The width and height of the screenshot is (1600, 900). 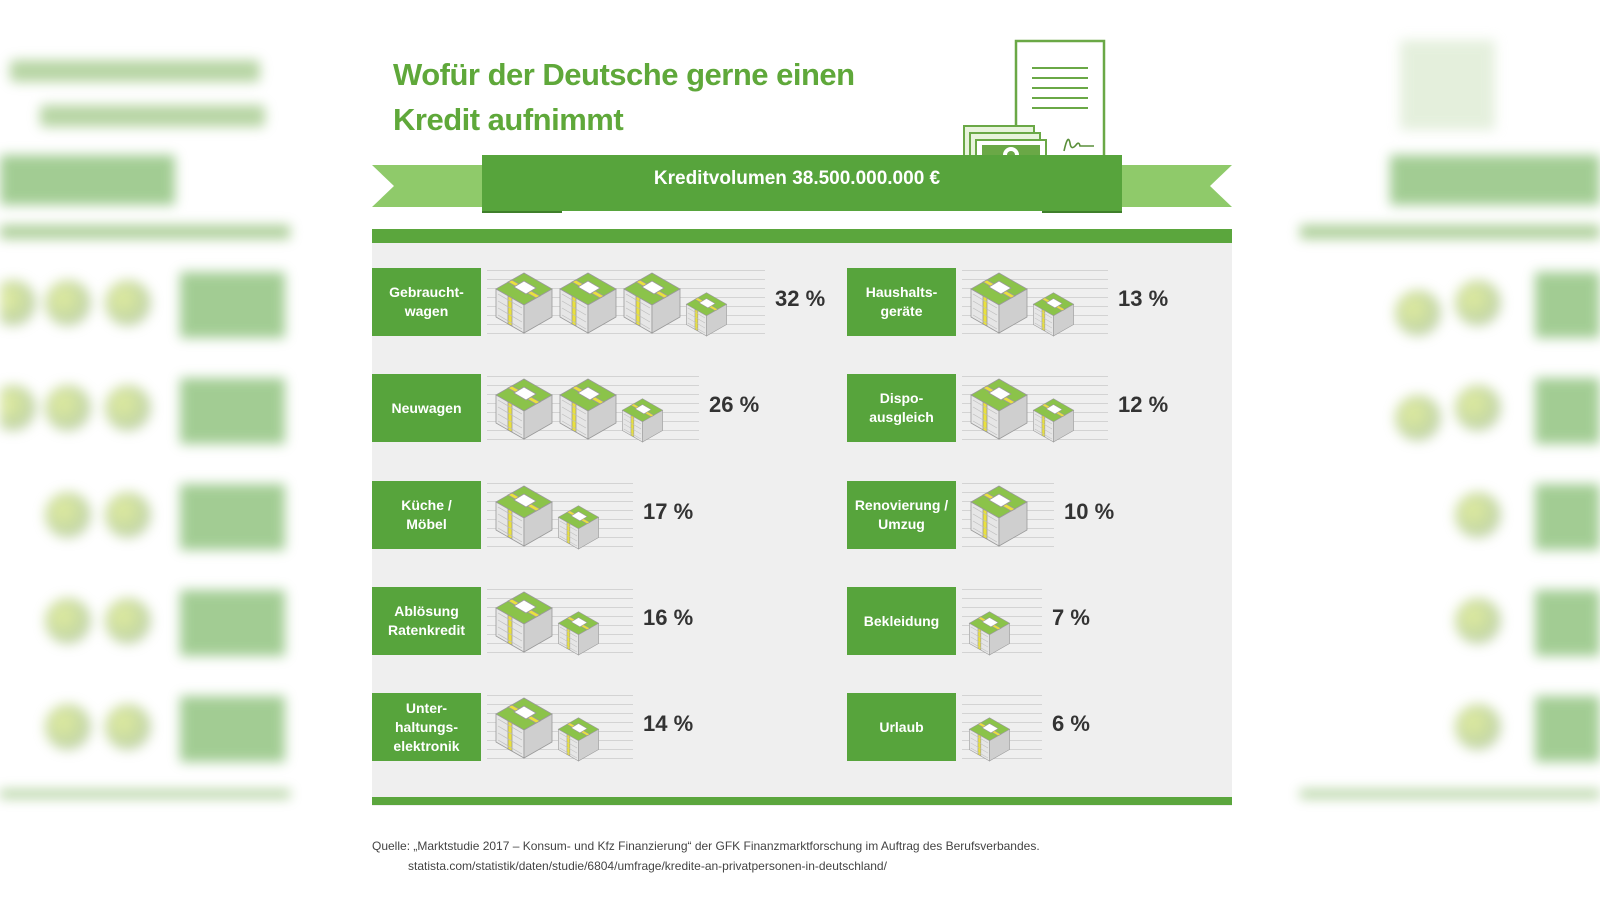 What do you see at coordinates (1071, 617) in the screenshot?
I see `value-label: 7 %` at bounding box center [1071, 617].